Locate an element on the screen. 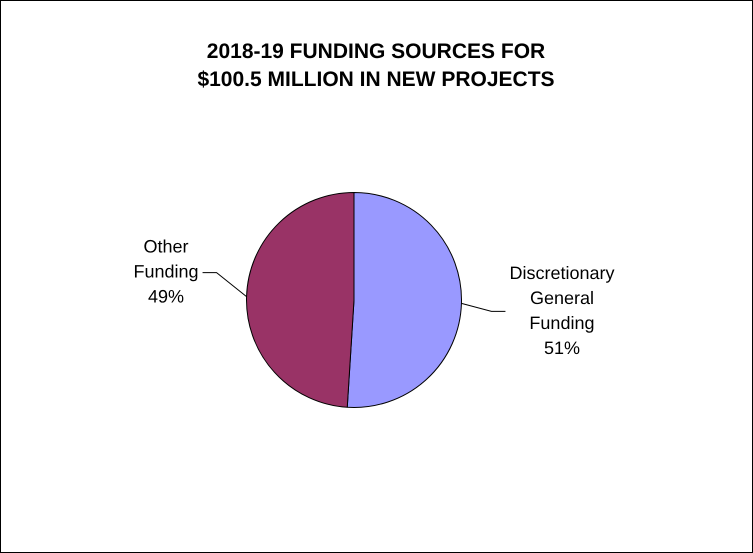 Image resolution: width=753 pixels, height=553 pixels. chart-title: 2018-19 FUNDING SOURCES FOR $100.5 MILLION IN NEW PROJECTS is located at coordinates (376, 66).